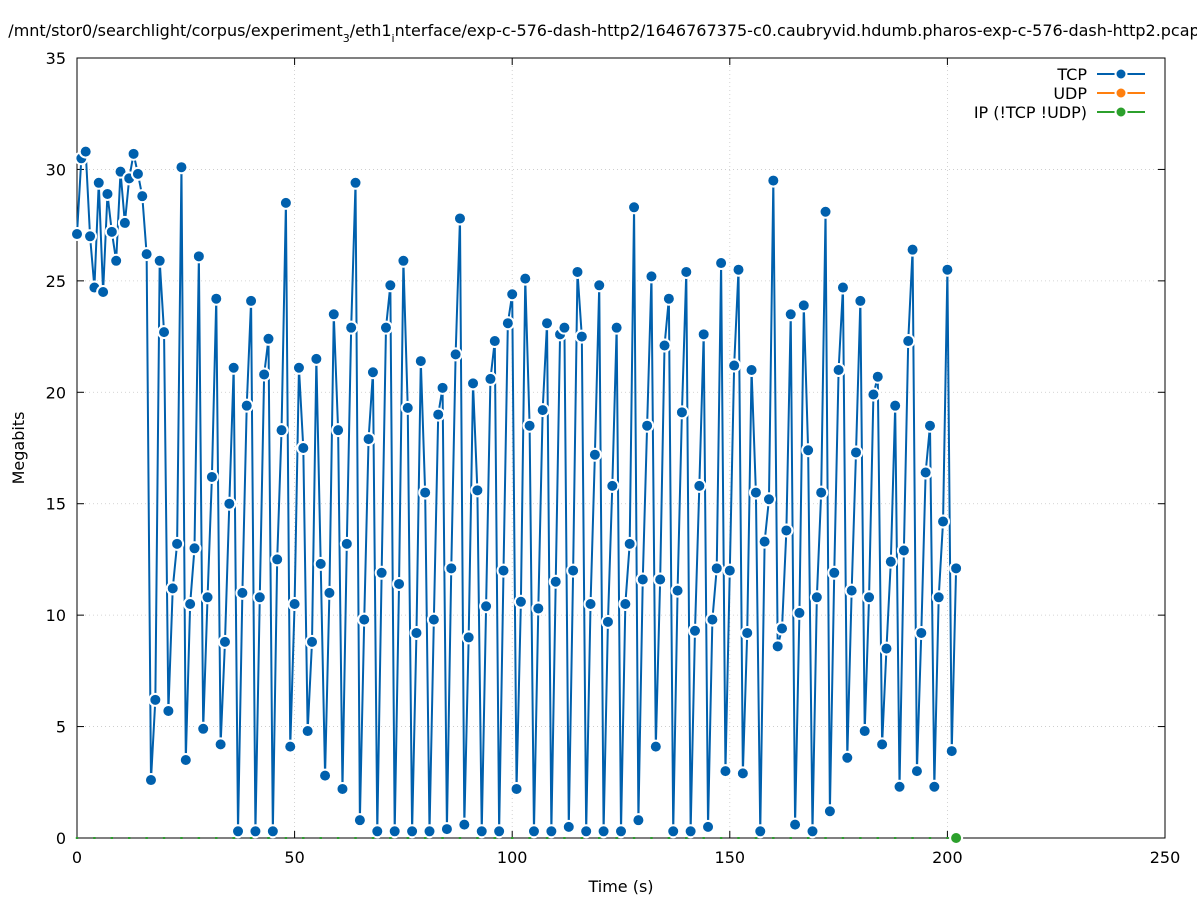 The width and height of the screenshot is (1197, 900). Describe the element at coordinates (1030, 112) in the screenshot. I see `legend-label: IP (!TCP !UDP)` at that location.